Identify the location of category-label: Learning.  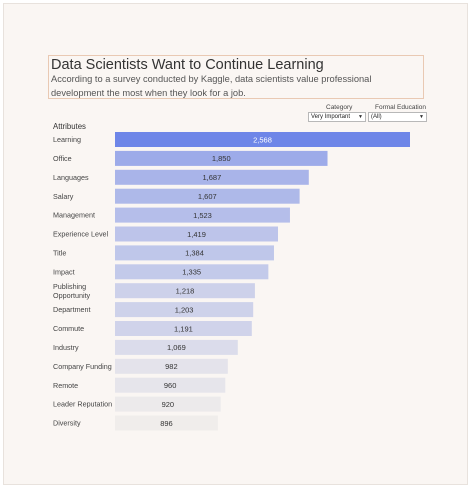
(67, 139).